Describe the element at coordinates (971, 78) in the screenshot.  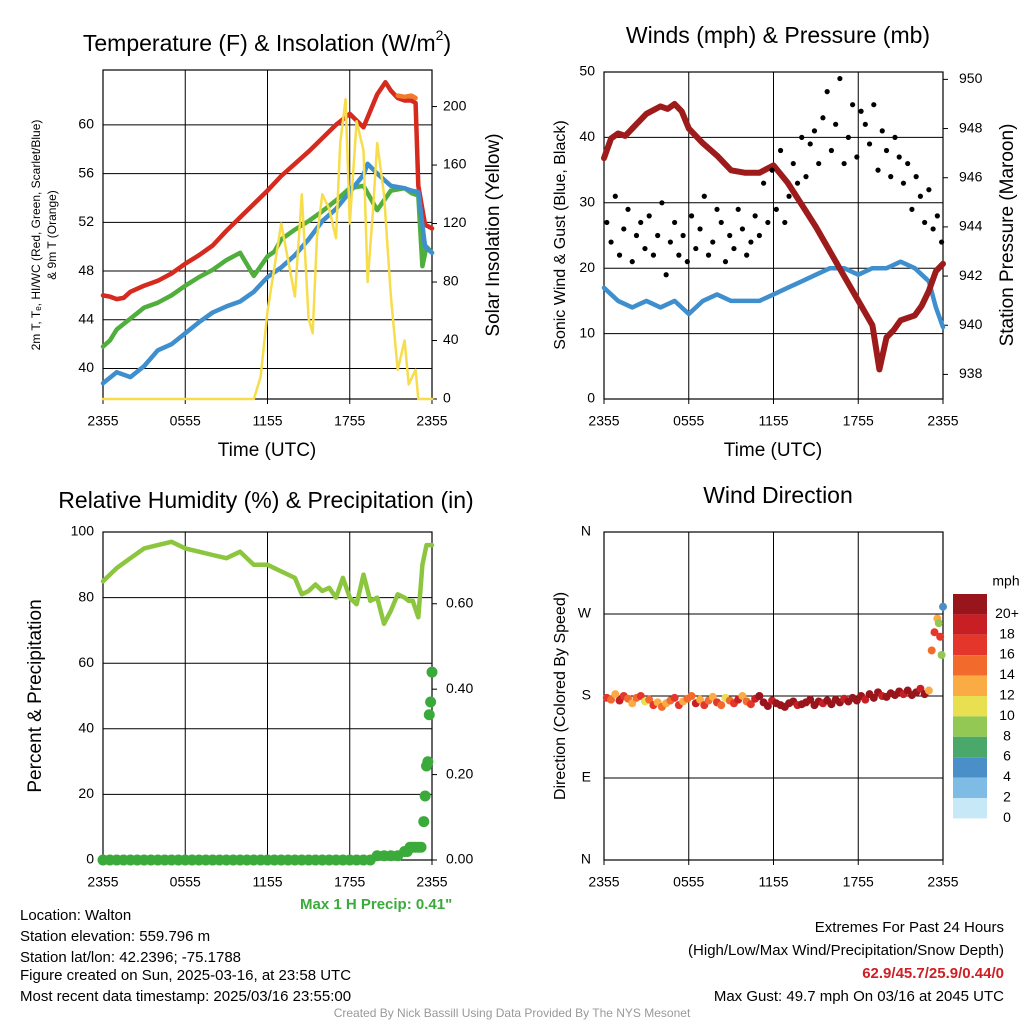
I see `winds-y2tick-label-6: 950` at that location.